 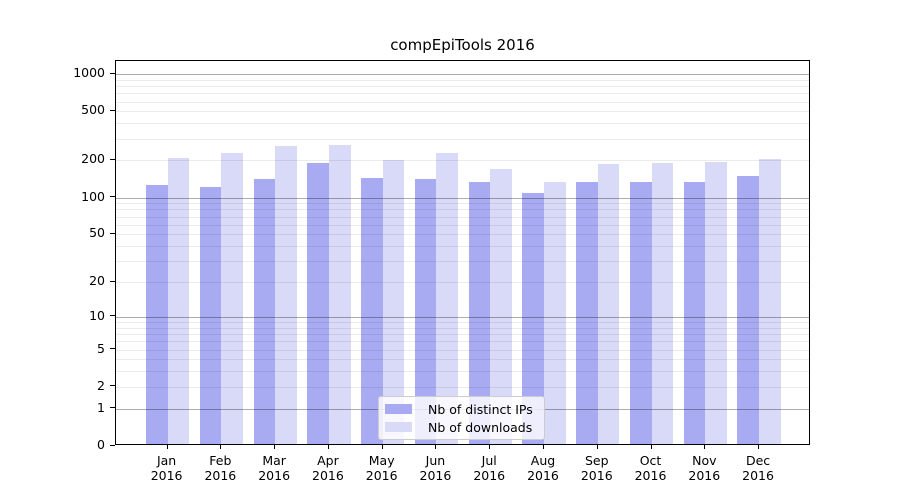 What do you see at coordinates (436, 447) in the screenshot?
I see `x-tick-mark-jun-2016` at bounding box center [436, 447].